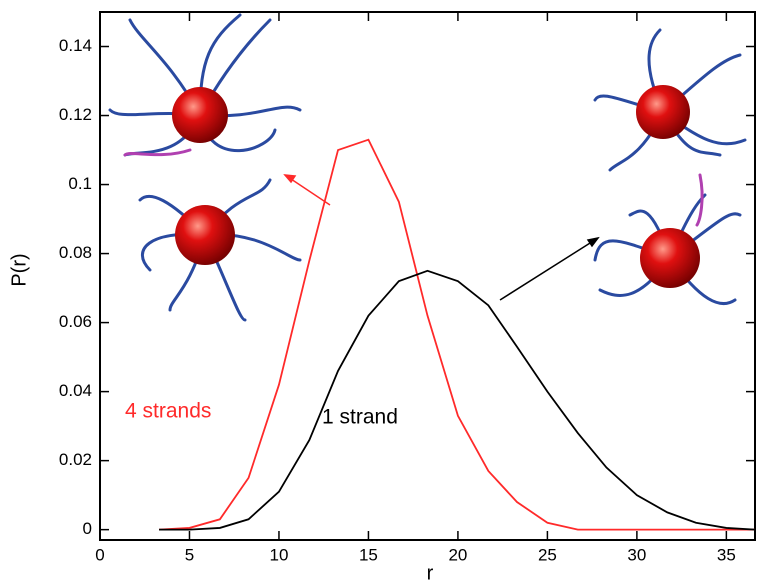  What do you see at coordinates (75, 252) in the screenshot?
I see `y-tick-label: 0.08` at bounding box center [75, 252].